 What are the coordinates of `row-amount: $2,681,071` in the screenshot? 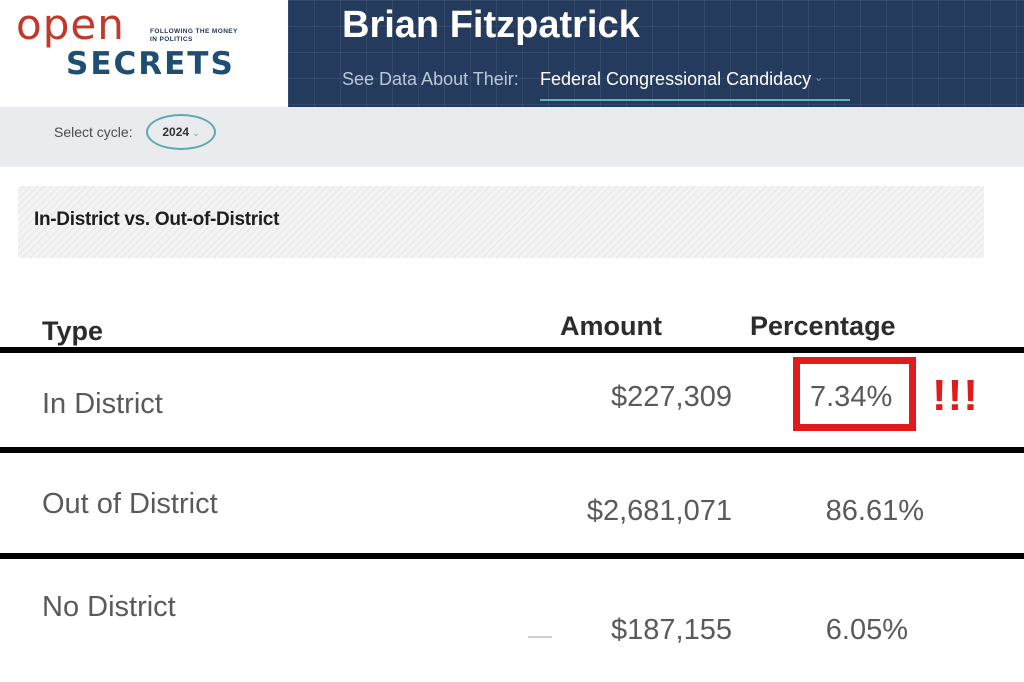 It's located at (659, 511).